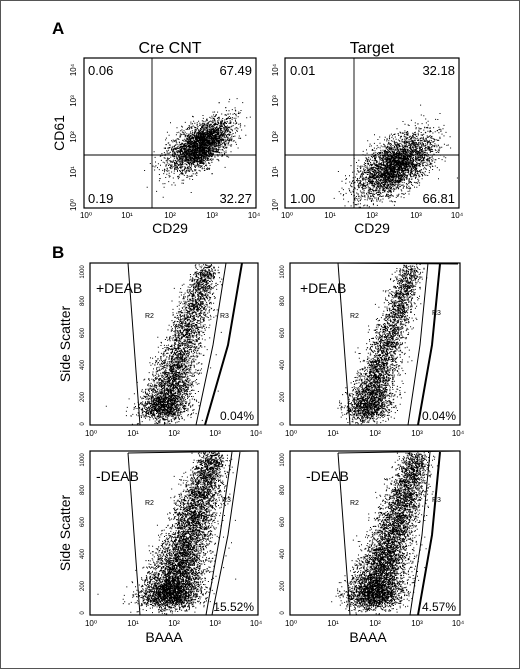 The height and width of the screenshot is (669, 520). I want to click on y-tick-label: 10¹, so click(275, 172).